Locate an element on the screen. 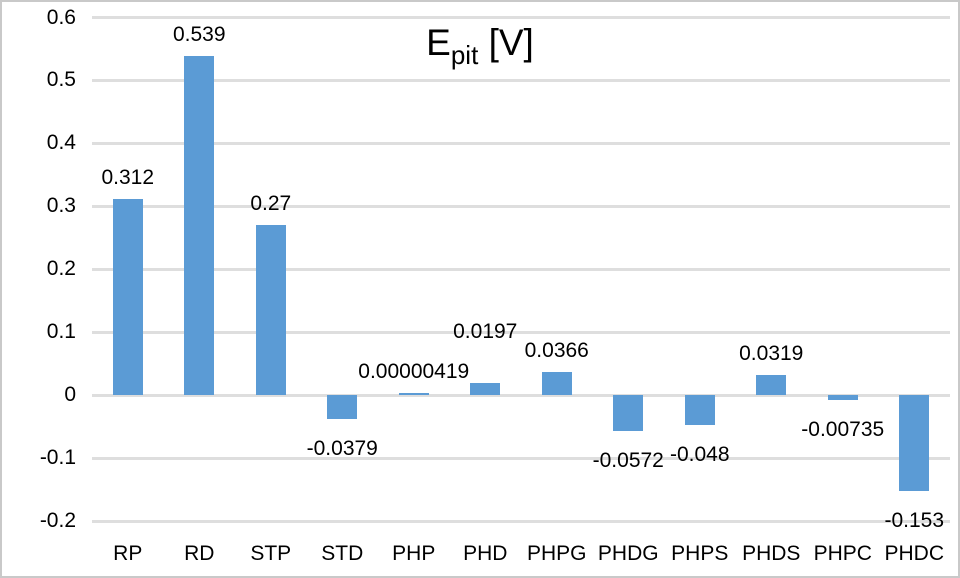 The image size is (960, 578). bar-phpc is located at coordinates (842, 397).